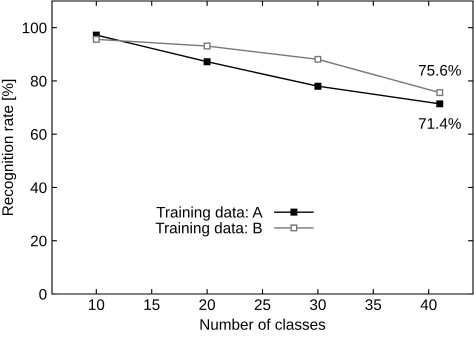 This screenshot has width=474, height=338. I want to click on y-tick-label: 20, so click(38, 241).